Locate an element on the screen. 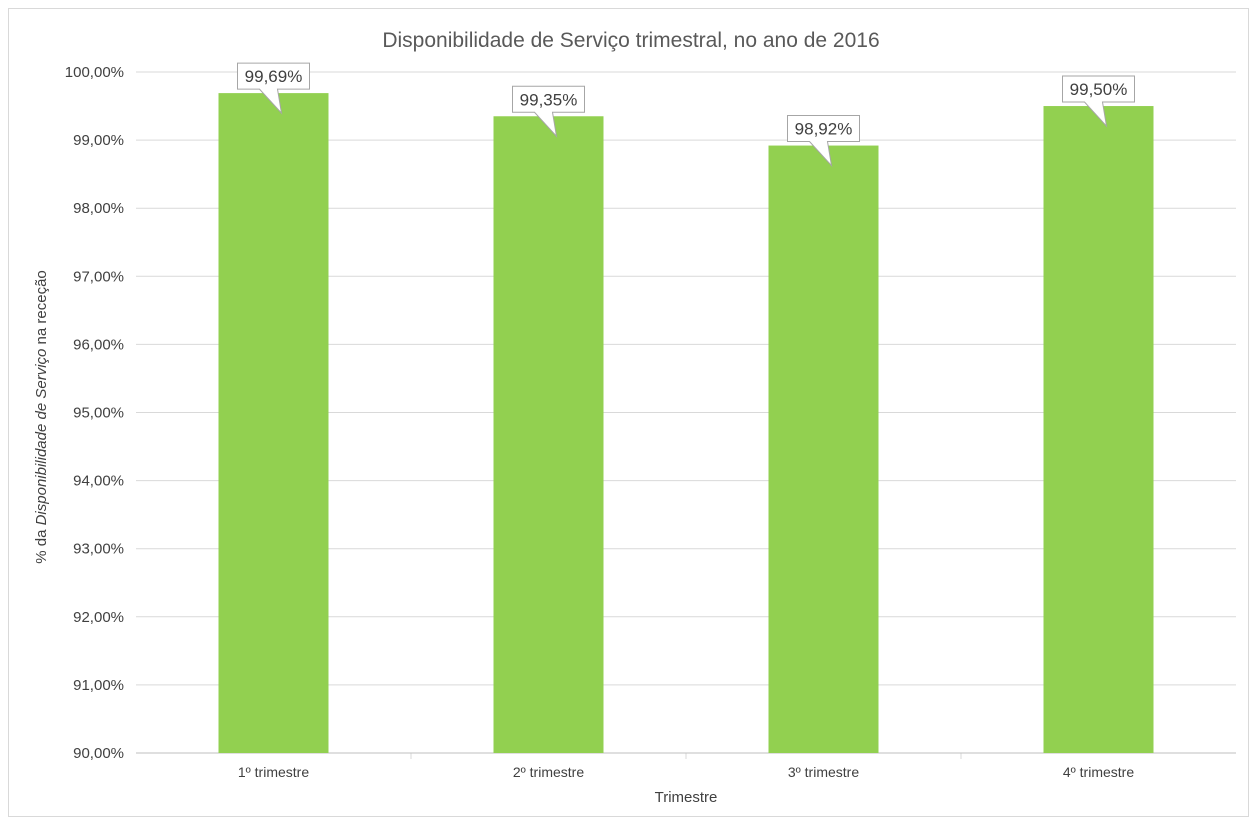 Image resolution: width=1258 pixels, height=818 pixels. data-label-text: 99,50% is located at coordinates (1099, 89).